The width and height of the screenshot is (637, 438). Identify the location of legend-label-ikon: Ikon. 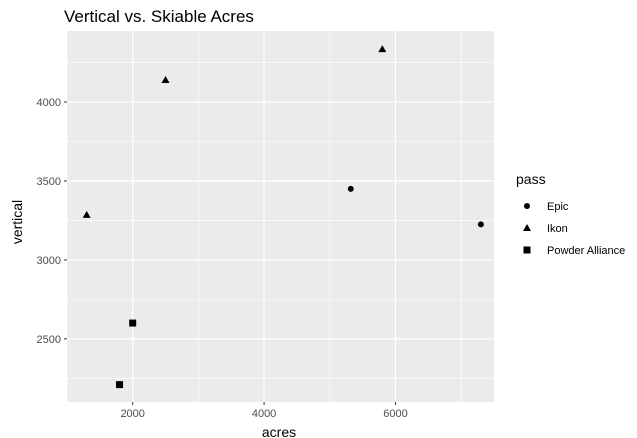
(557, 229).